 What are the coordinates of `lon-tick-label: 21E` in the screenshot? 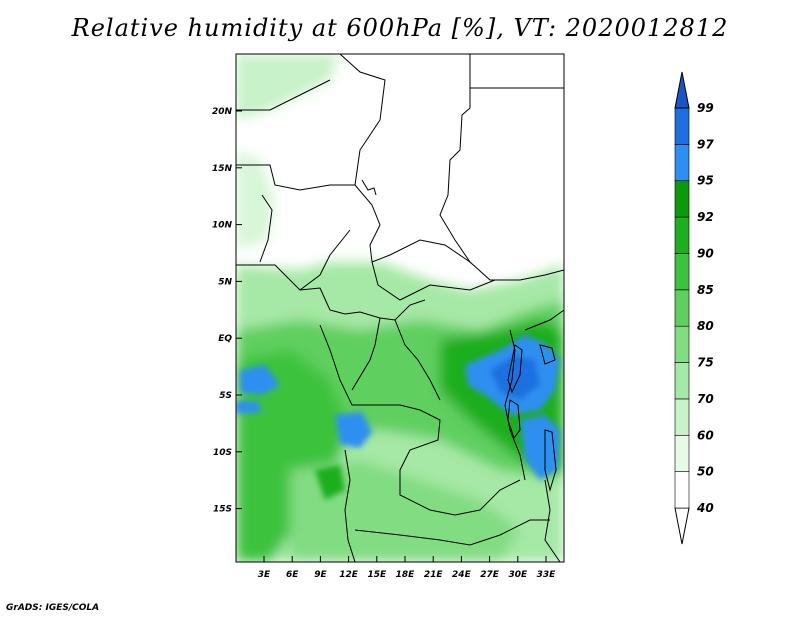 It's located at (434, 575).